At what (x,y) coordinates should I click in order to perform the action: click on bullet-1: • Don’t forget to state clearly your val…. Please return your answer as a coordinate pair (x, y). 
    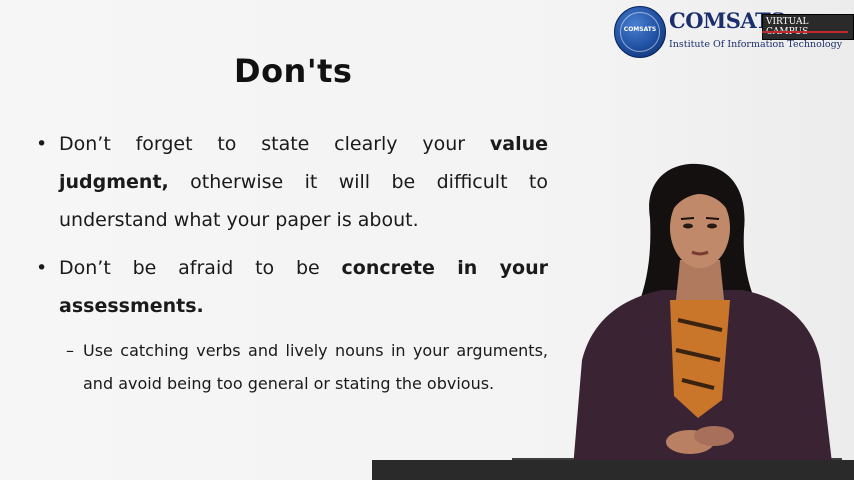
    Looking at the image, I should click on (292, 182).